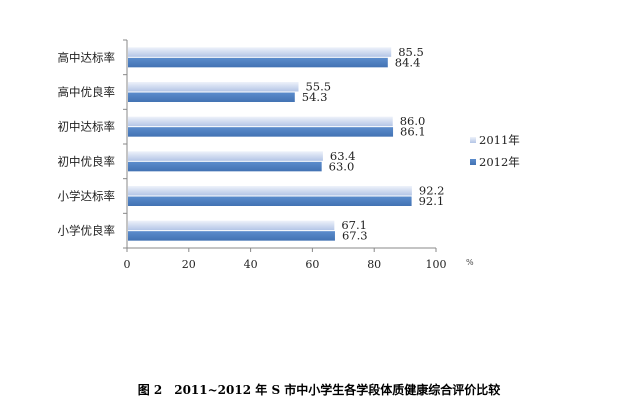 This screenshot has height=402, width=638. What do you see at coordinates (87, 127) in the screenshot?
I see `category-label: 初中达标率` at bounding box center [87, 127].